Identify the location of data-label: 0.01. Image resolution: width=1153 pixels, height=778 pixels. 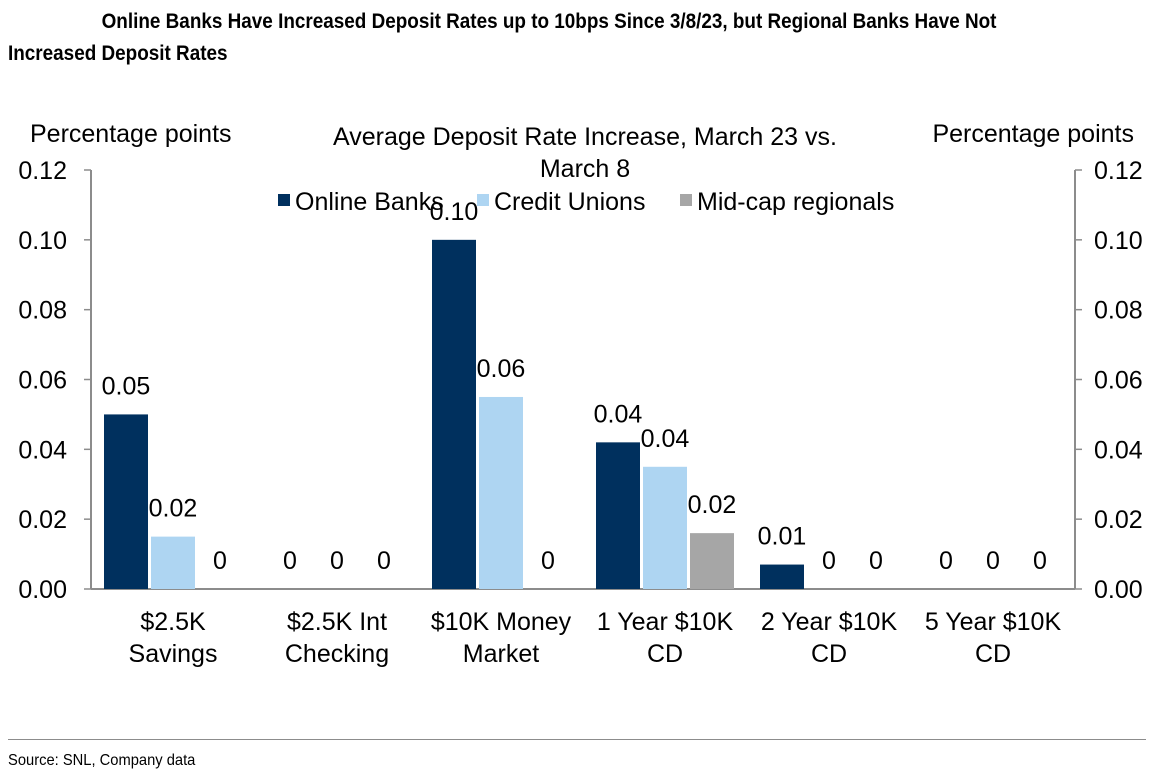
(782, 537).